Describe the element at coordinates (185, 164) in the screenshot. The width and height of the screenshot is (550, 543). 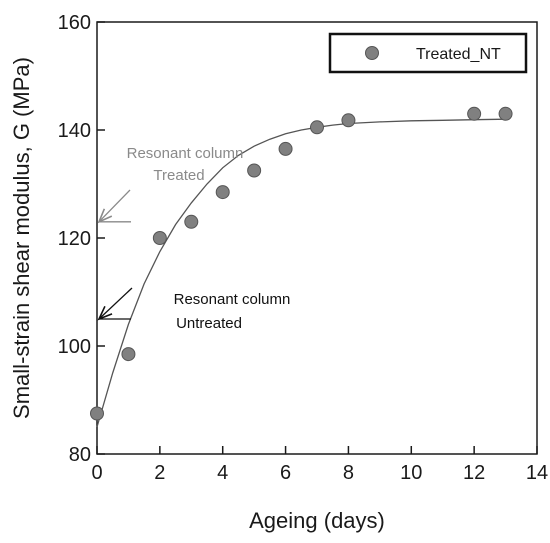
I see `annotation-treated: Resonant column Treated` at that location.